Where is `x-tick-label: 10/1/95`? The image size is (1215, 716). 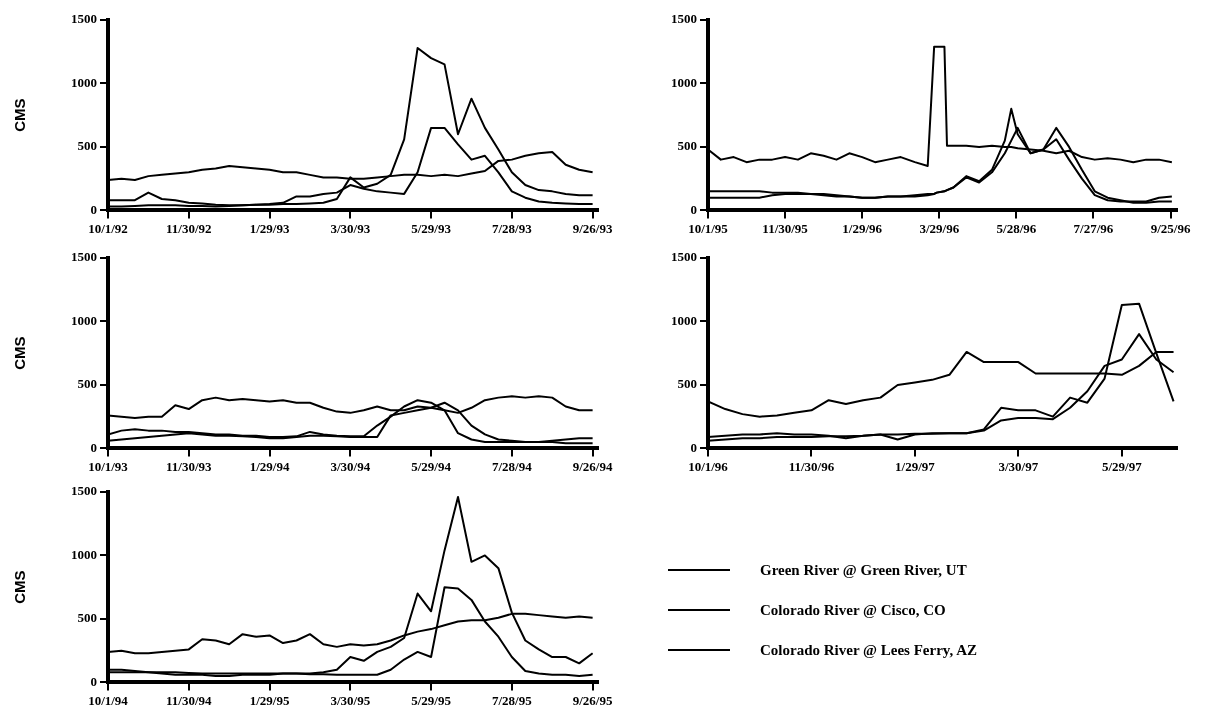 x-tick-label: 10/1/95 is located at coordinates (708, 228).